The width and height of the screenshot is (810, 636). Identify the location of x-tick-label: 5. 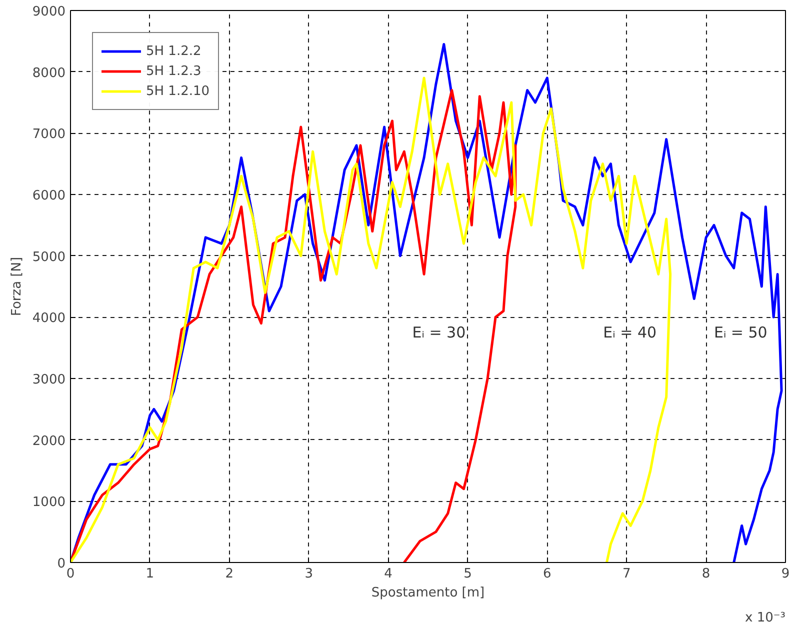
(468, 574).